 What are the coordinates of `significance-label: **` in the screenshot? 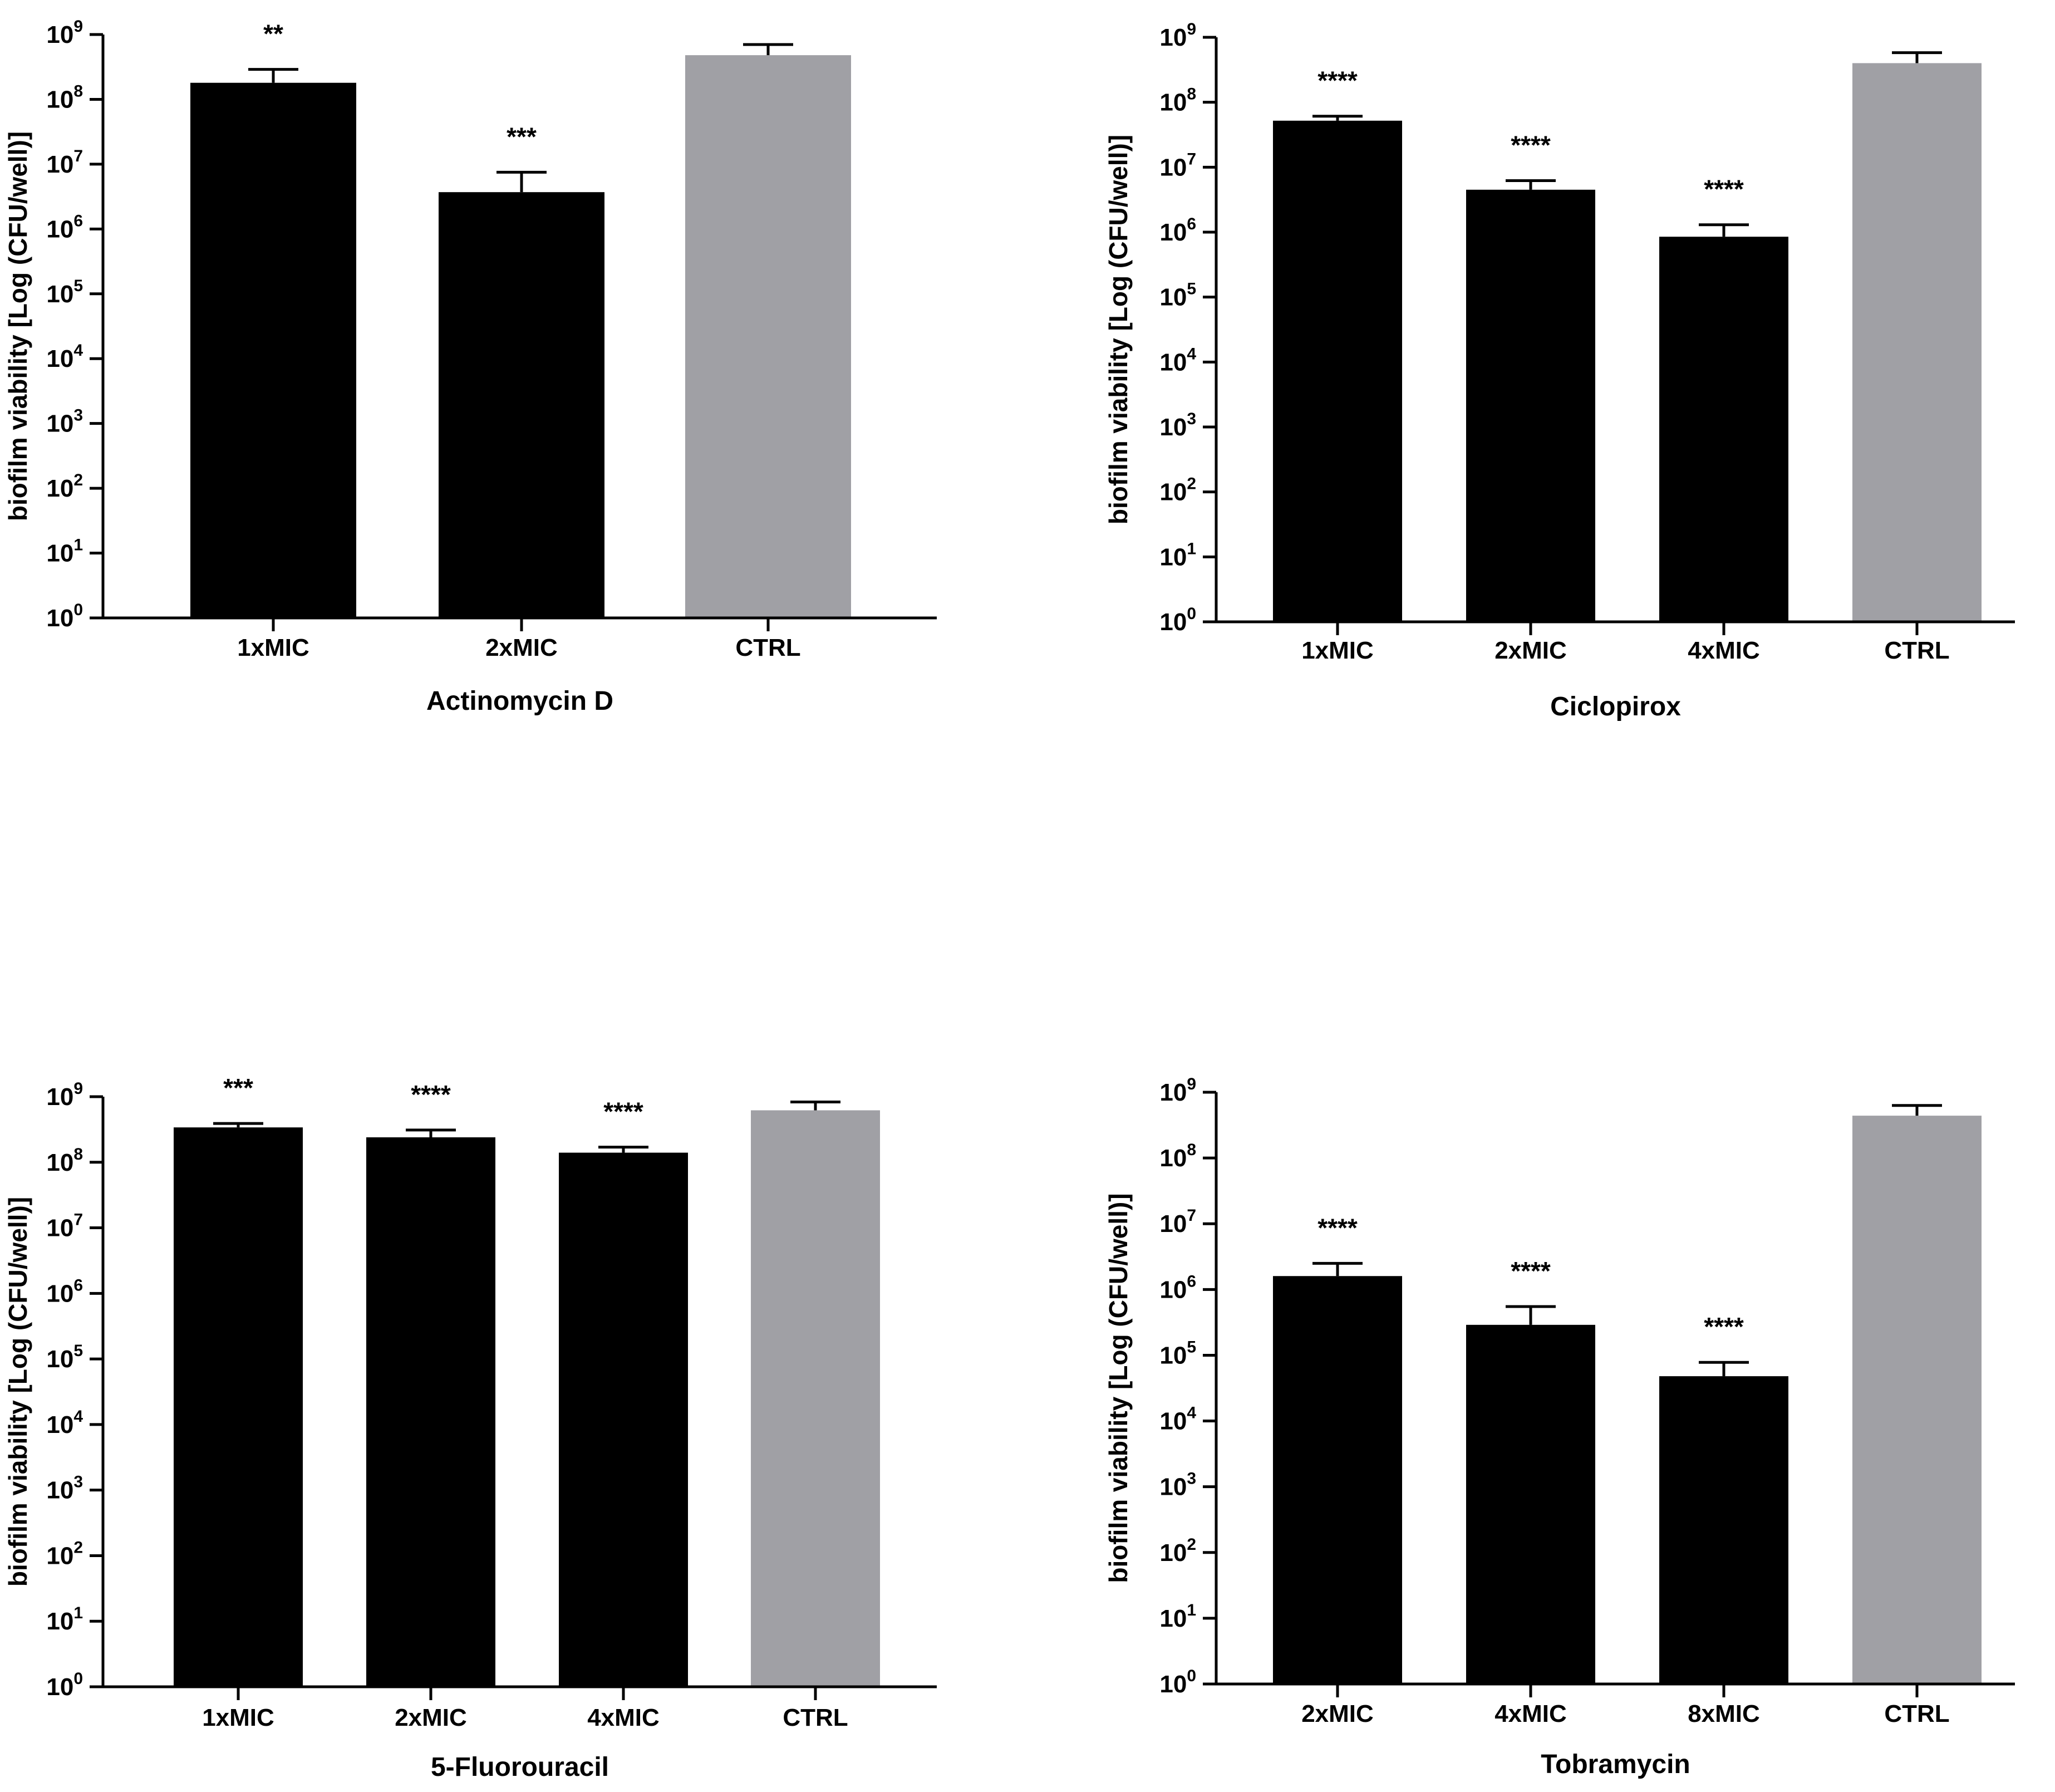 It's located at (273, 33).